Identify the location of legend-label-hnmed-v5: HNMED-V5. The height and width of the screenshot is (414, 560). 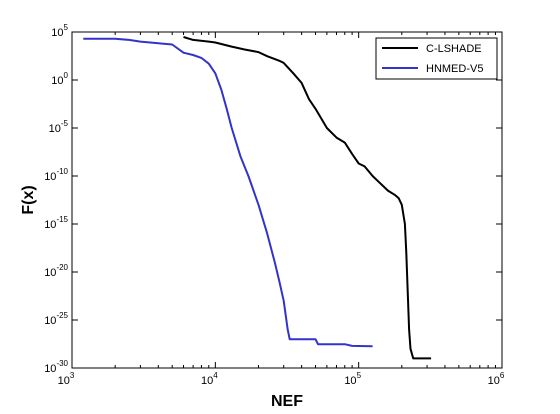
(454, 69).